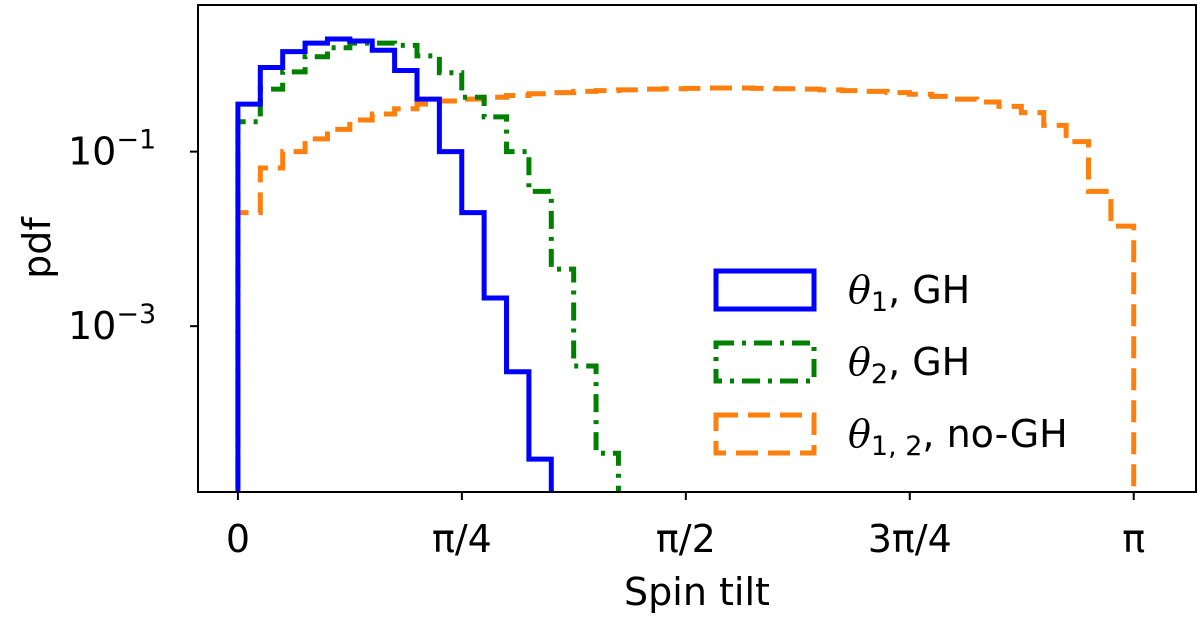 The height and width of the screenshot is (619, 1200). I want to click on y-tick-label-0: 10⁻¹, so click(112, 149).